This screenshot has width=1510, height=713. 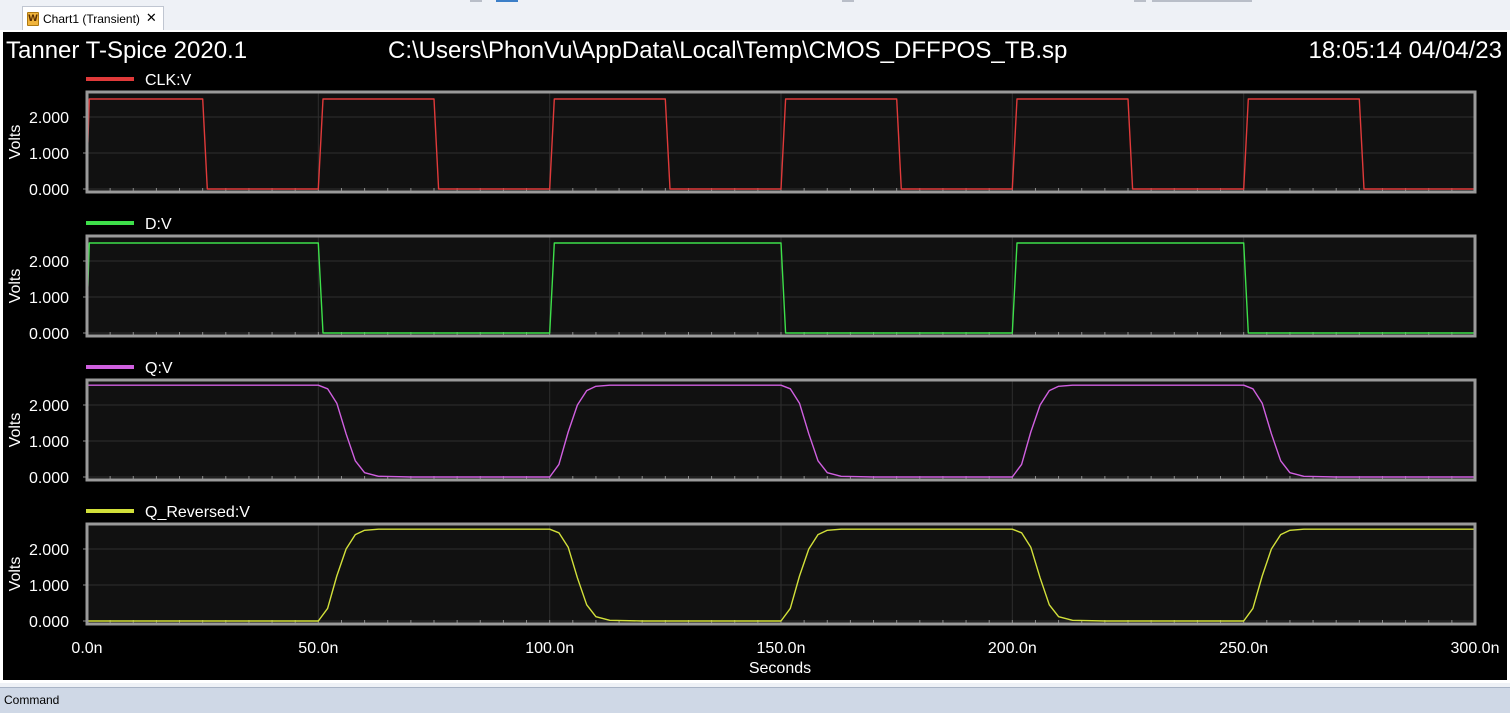 I want to click on x-tick-label: 200.0n, so click(x=1012, y=648).